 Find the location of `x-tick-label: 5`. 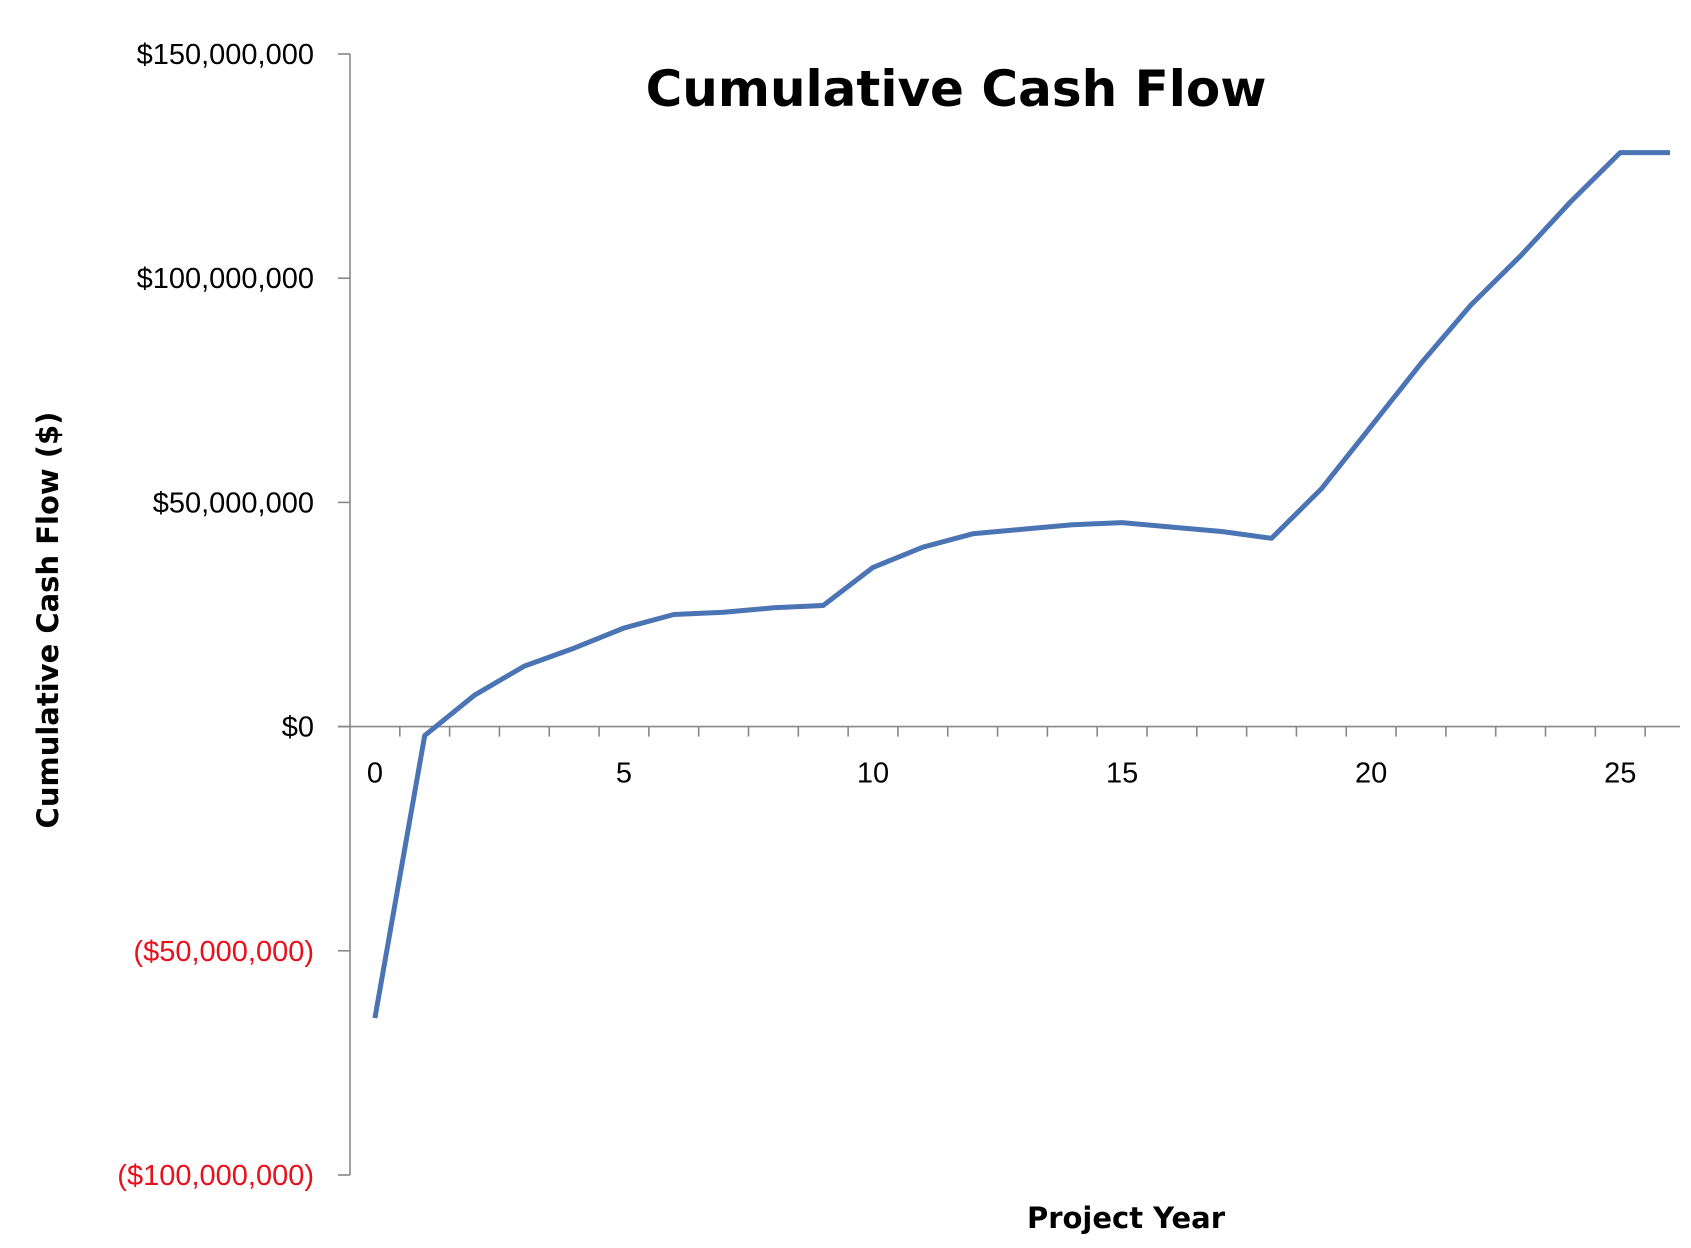

x-tick-label: 5 is located at coordinates (624, 774).